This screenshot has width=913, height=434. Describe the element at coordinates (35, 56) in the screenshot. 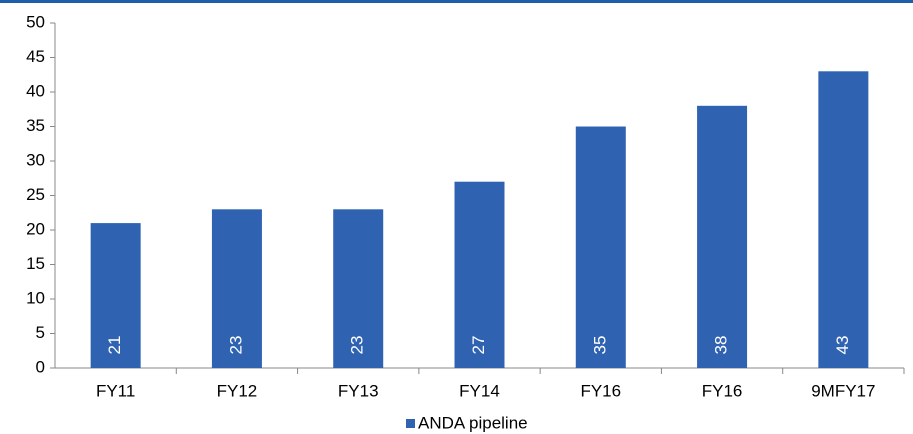

I see `y-tick-label: 45` at that location.